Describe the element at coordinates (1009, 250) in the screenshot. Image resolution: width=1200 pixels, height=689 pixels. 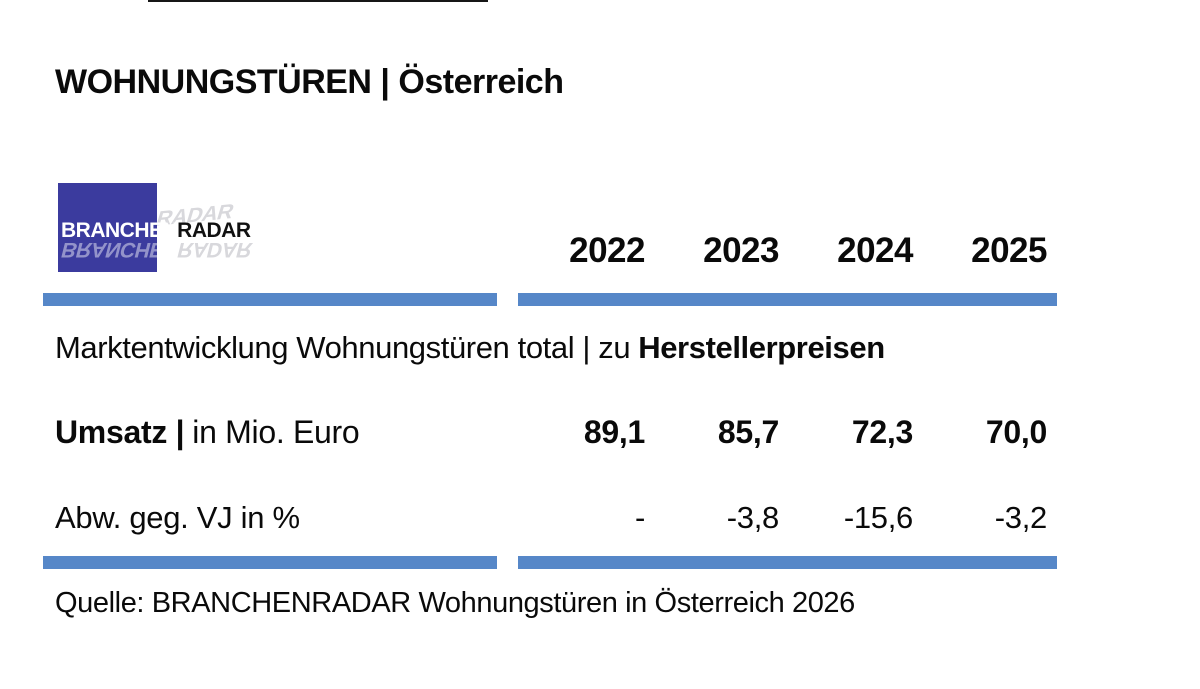
I see `year-header-2025: 2025` at that location.